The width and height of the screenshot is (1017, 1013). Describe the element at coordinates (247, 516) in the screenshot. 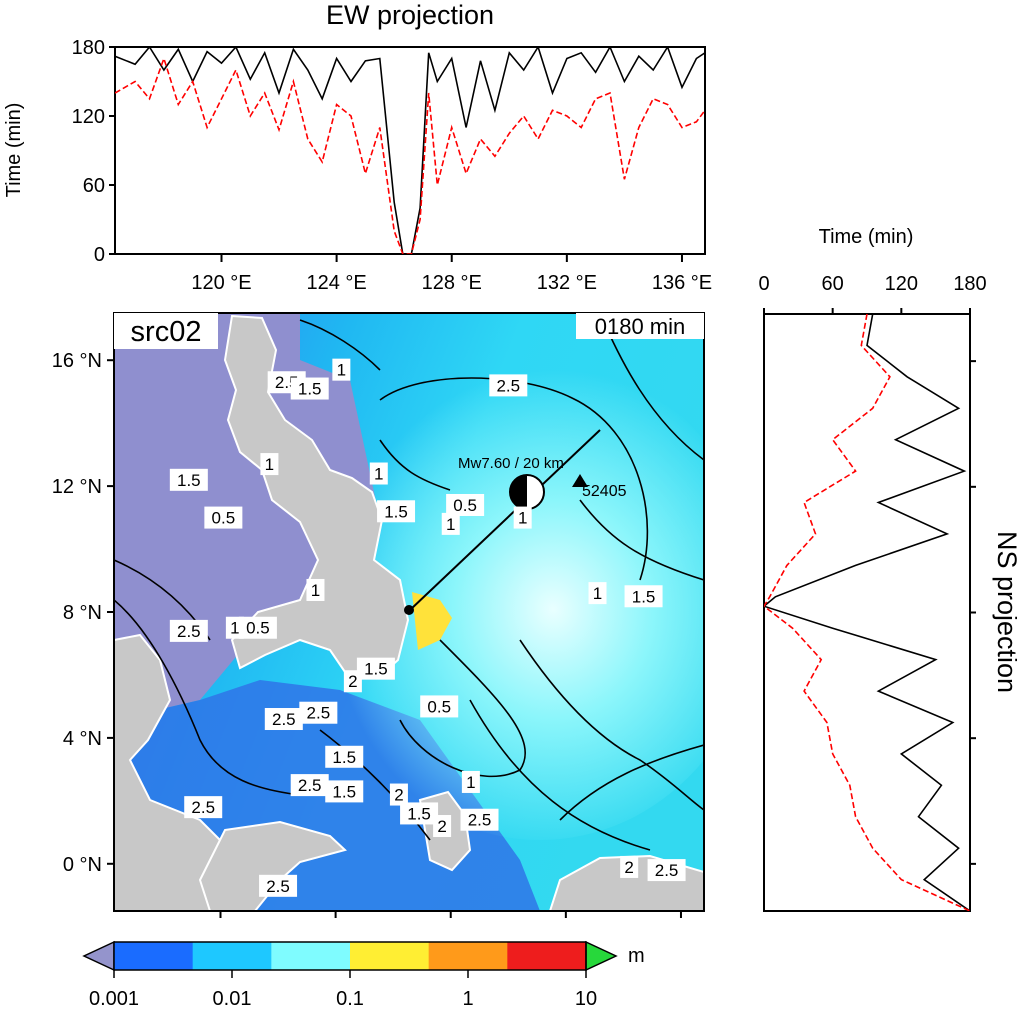

I see `masked-low-amplitude-region` at that location.